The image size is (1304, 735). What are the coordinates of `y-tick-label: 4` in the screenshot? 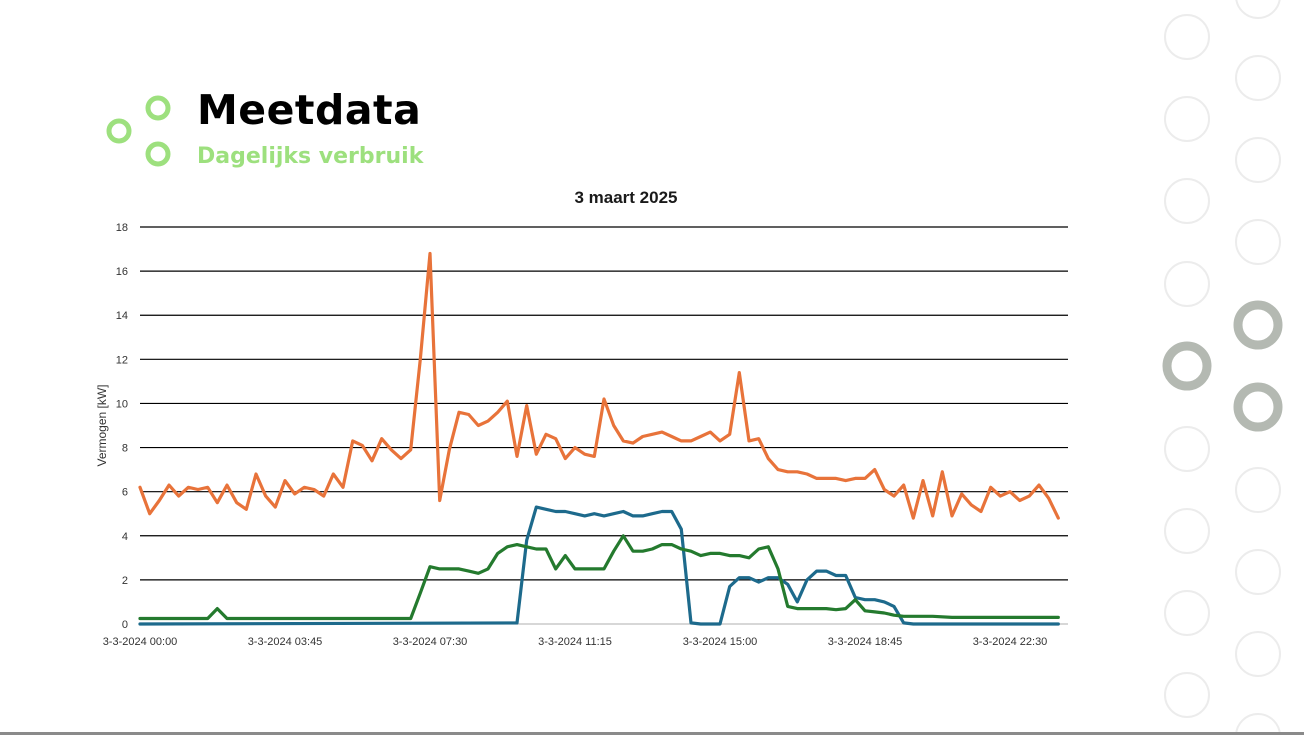 It's located at (125, 537).